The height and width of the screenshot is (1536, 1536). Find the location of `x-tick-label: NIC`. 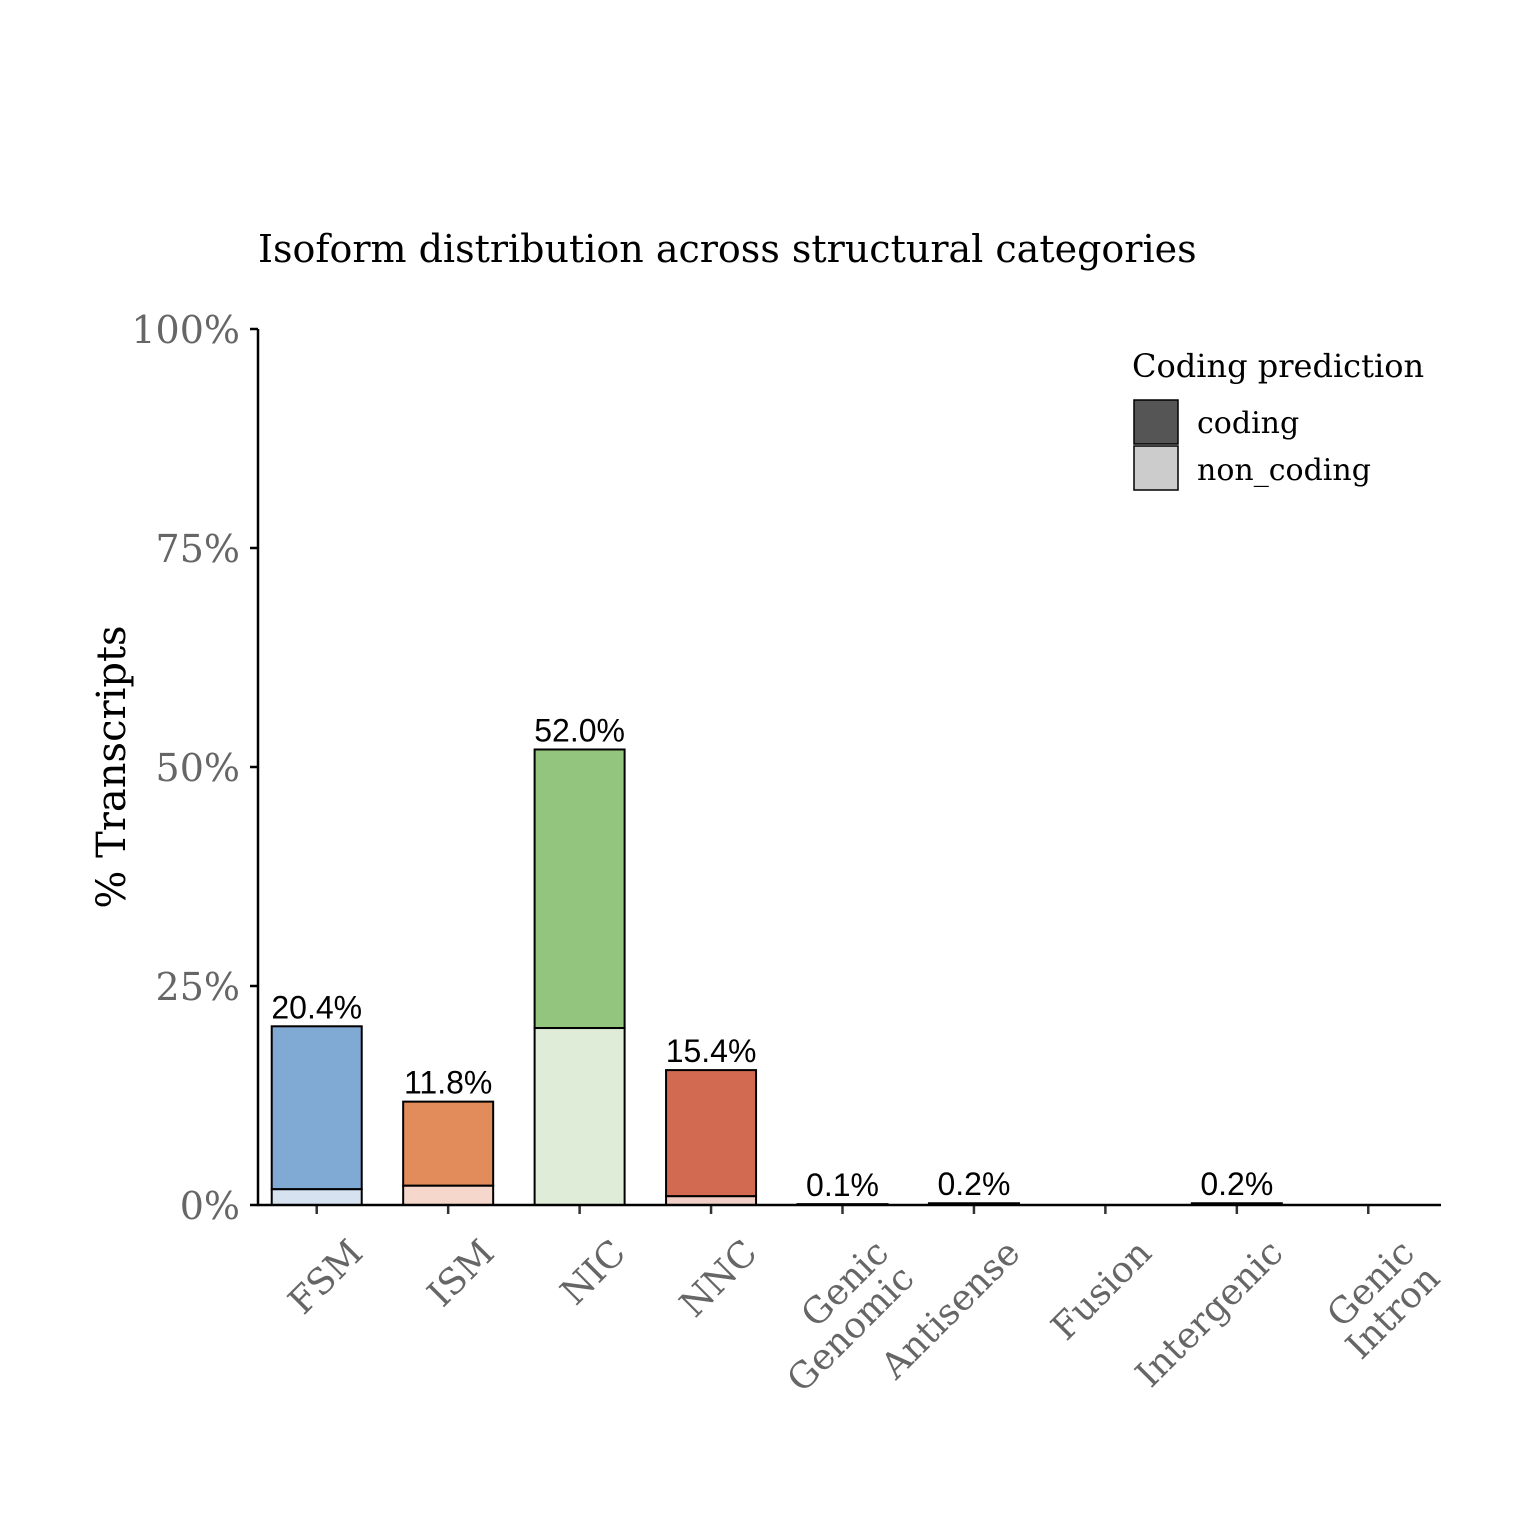

x-tick-label: NIC is located at coordinates (593, 1272).